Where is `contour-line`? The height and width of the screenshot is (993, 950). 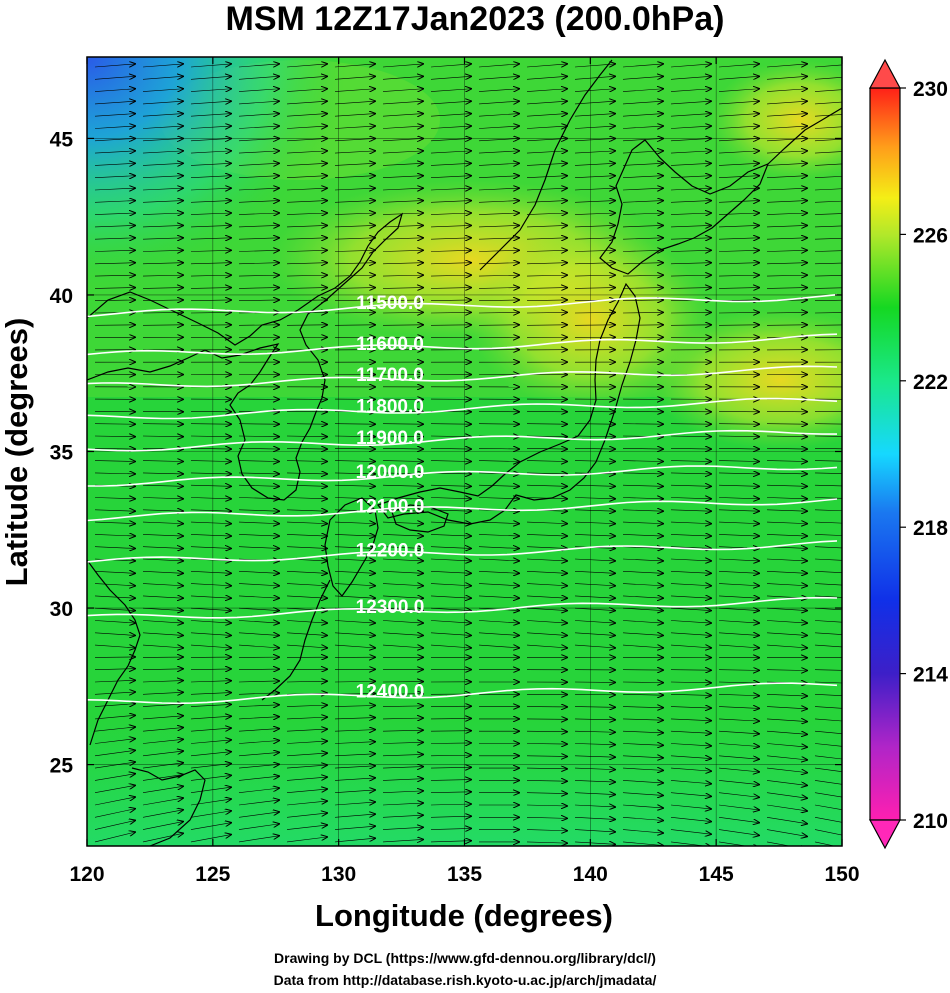
contour-line is located at coordinates (462, 551).